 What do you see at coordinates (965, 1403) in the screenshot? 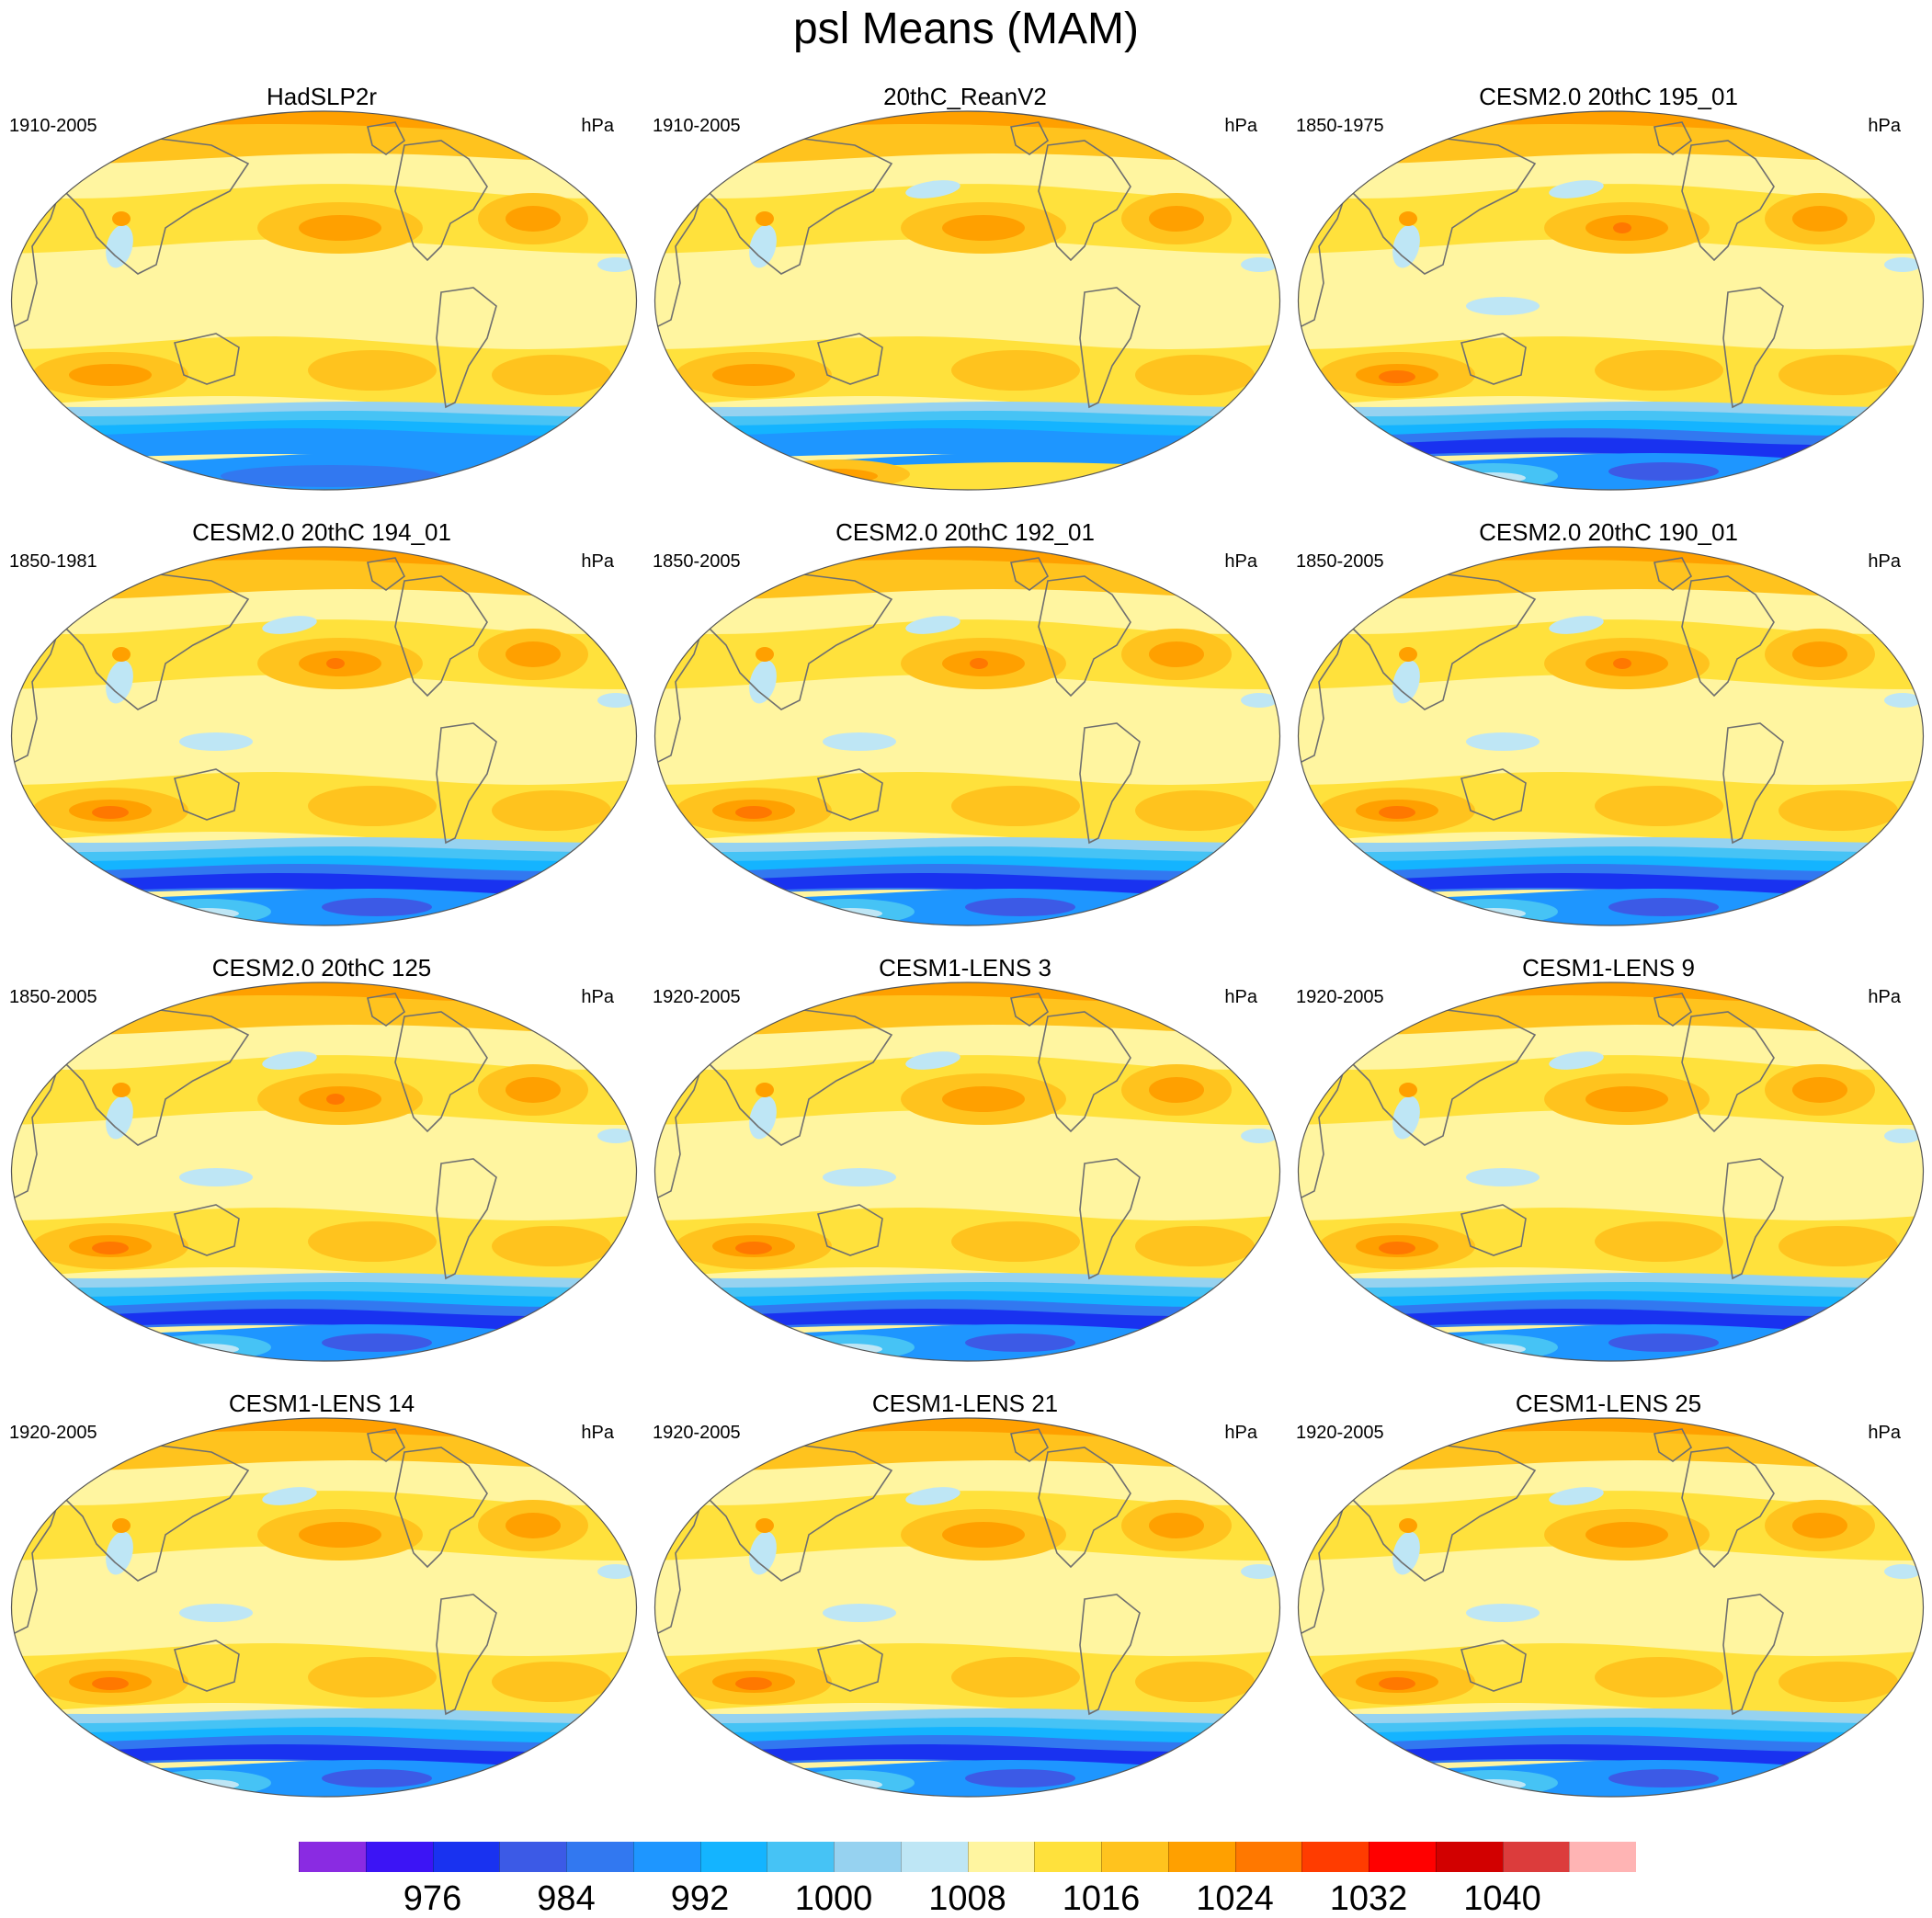
I see `panel-title: CESM1-LENS 21` at bounding box center [965, 1403].